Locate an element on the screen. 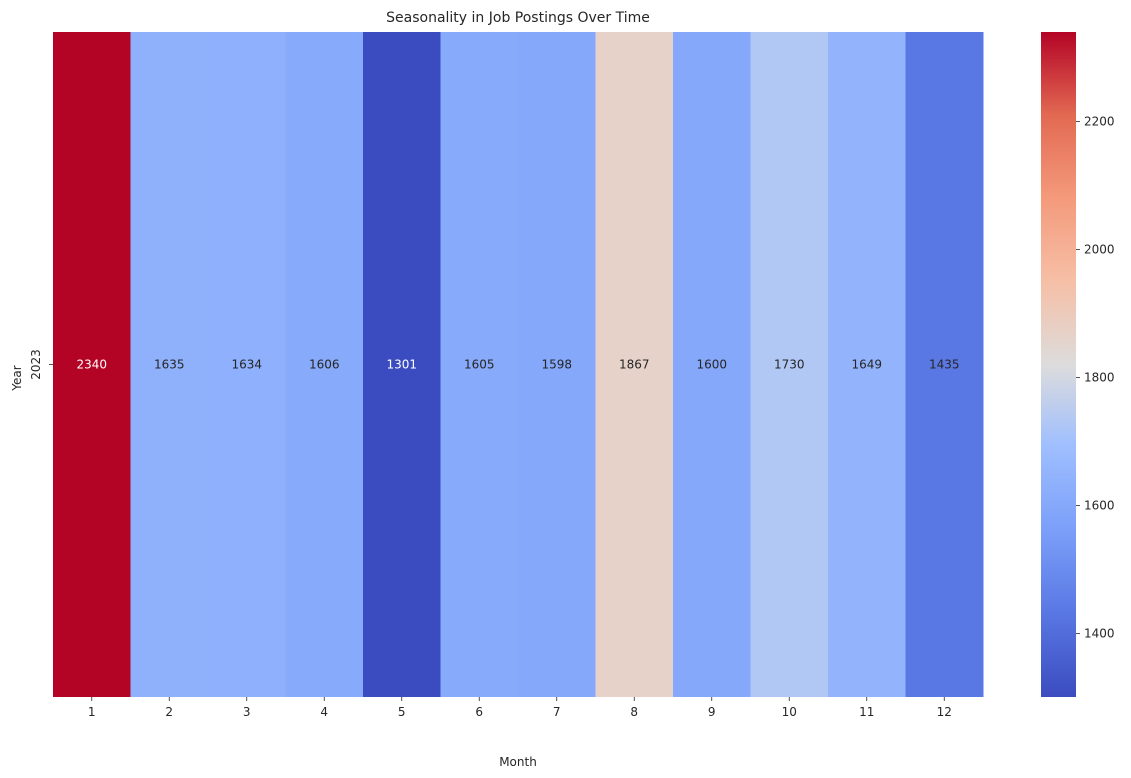 Image resolution: width=1131 pixels, height=778 pixels. chart-title: Seasonality in Job Postings Over Time is located at coordinates (518, 18).